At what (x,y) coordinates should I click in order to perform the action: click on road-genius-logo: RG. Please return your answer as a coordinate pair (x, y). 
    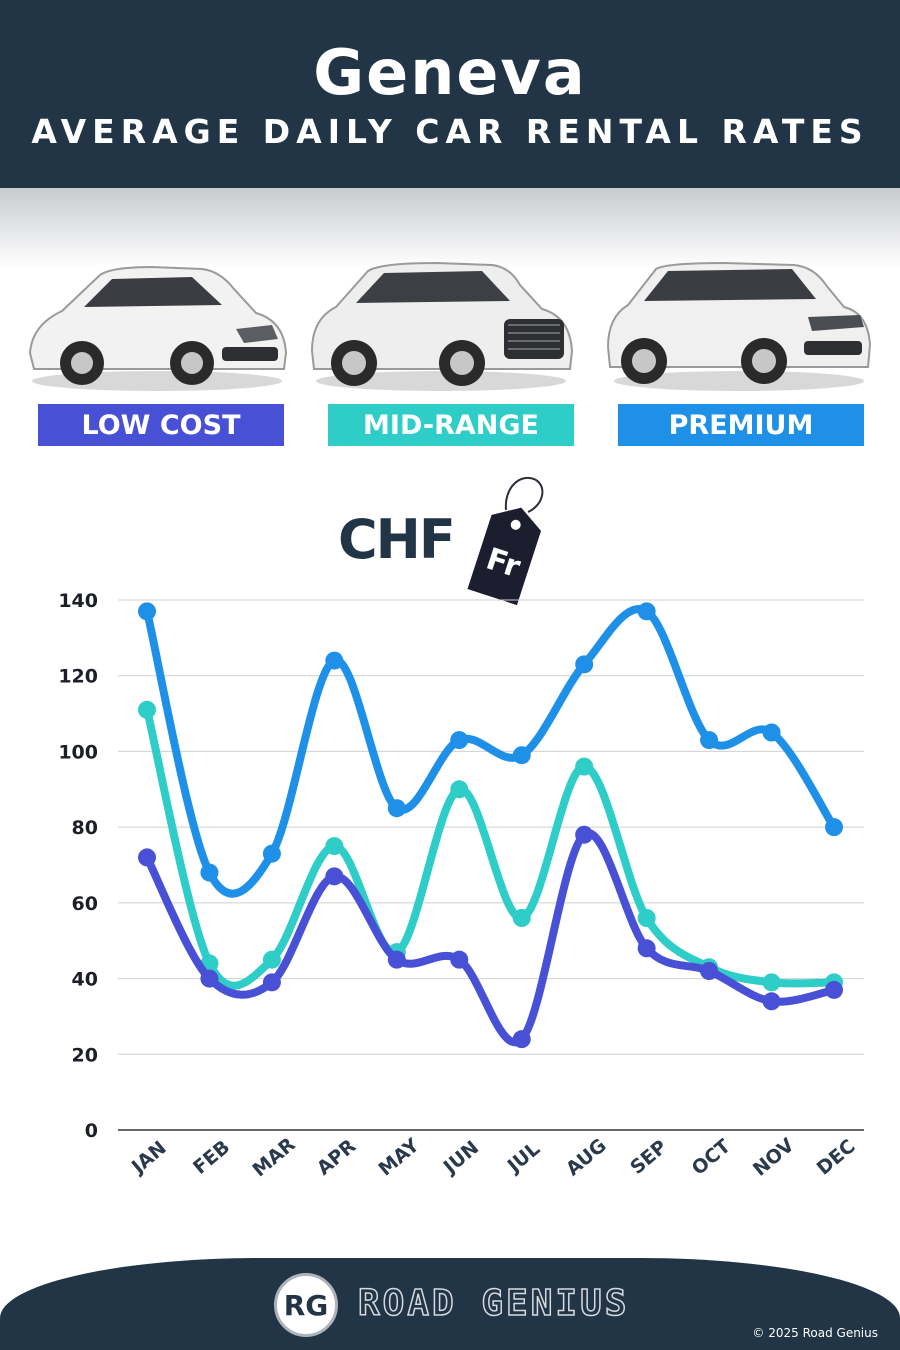
    Looking at the image, I should click on (306, 1305).